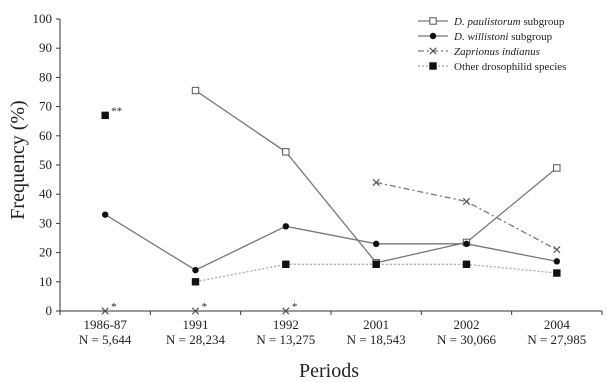 The height and width of the screenshot is (382, 607). What do you see at coordinates (45, 164) in the screenshot?
I see `y-tick-label: 50` at bounding box center [45, 164].